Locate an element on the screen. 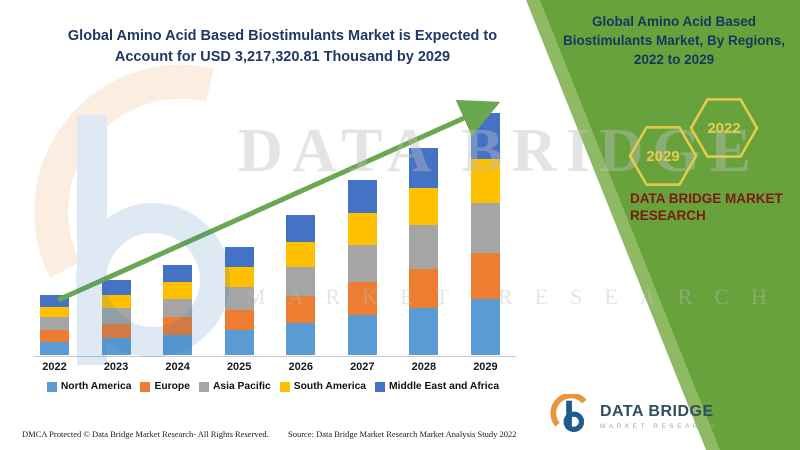  legend-label: Europe is located at coordinates (172, 386).